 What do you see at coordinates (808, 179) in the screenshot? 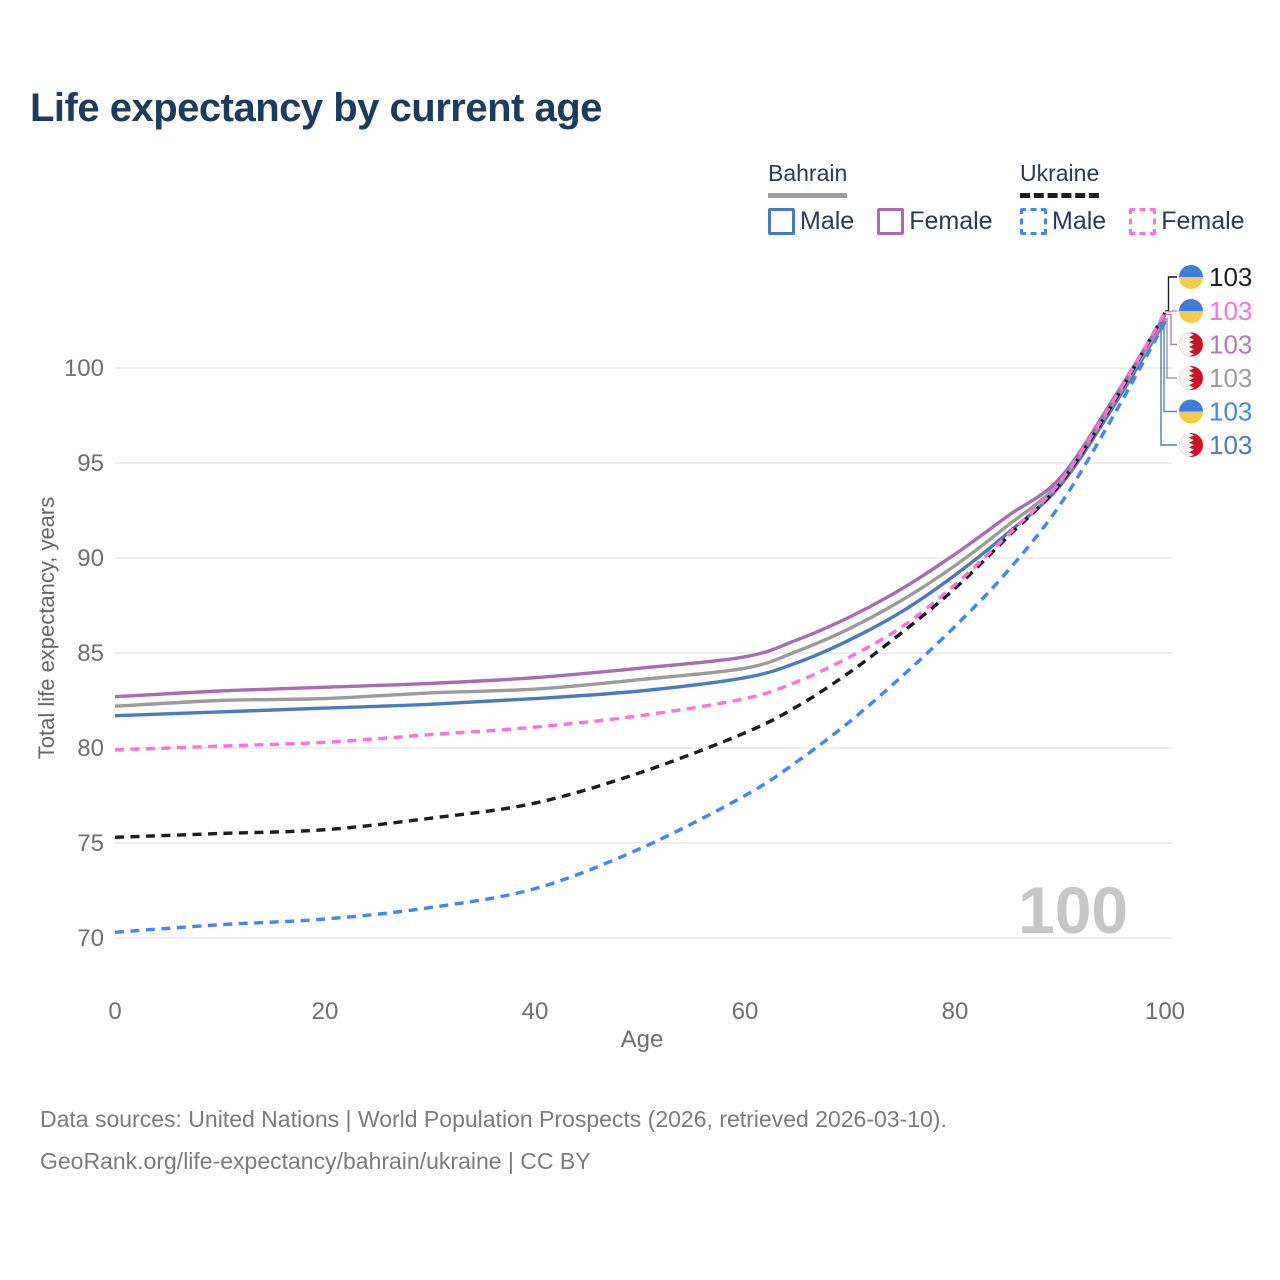
I see `legend-country-bahrain: Bahrain` at bounding box center [808, 179].